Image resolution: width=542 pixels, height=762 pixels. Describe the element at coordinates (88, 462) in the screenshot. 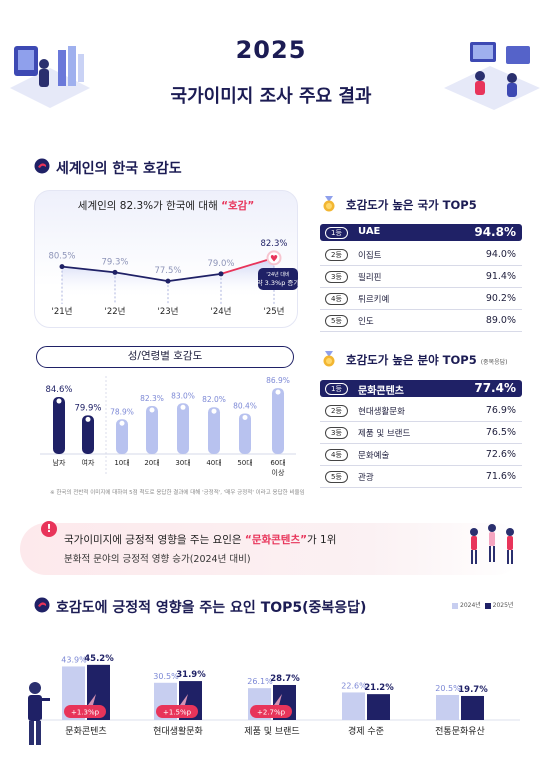

I see `demo-category-label: 여자` at that location.